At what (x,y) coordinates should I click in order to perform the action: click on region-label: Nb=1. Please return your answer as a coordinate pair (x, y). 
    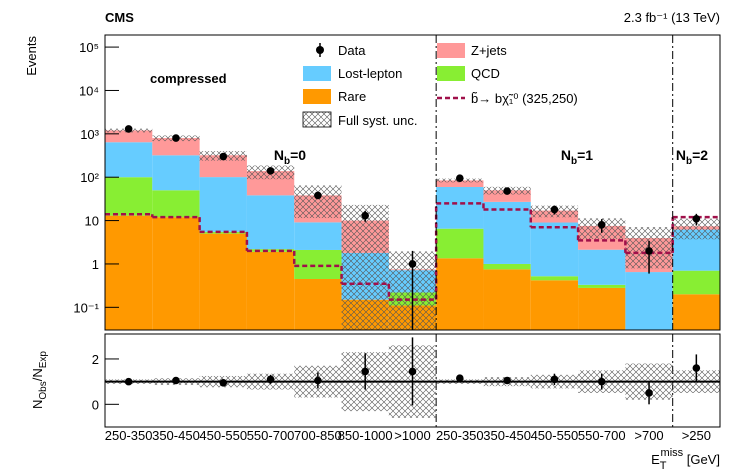
    Looking at the image, I should click on (577, 157).